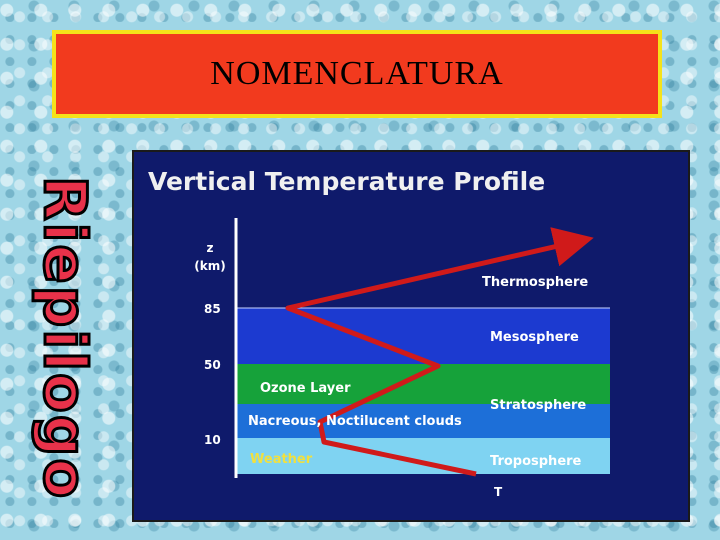 Image resolution: width=720 pixels, height=540 pixels. What do you see at coordinates (346, 181) in the screenshot?
I see `diagram-heading: Vertical Temperature Profile` at bounding box center [346, 181].